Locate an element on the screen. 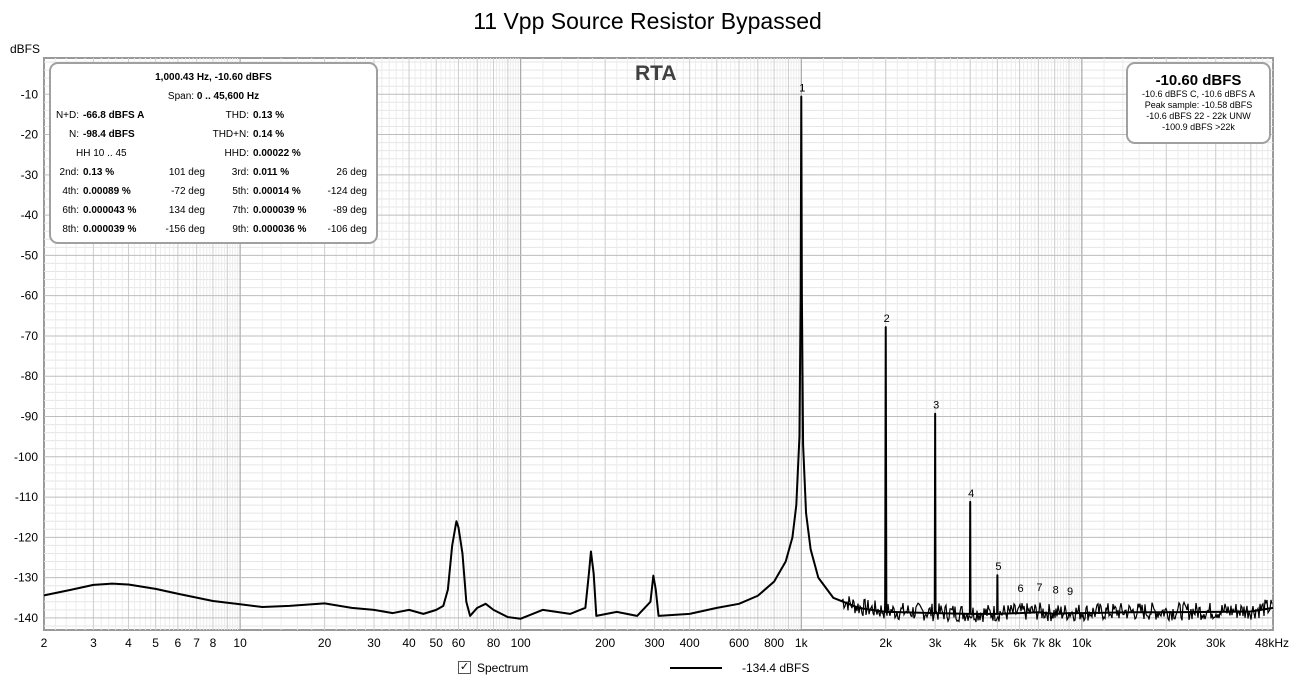  harmonic-phase: -72 deg is located at coordinates (188, 191).